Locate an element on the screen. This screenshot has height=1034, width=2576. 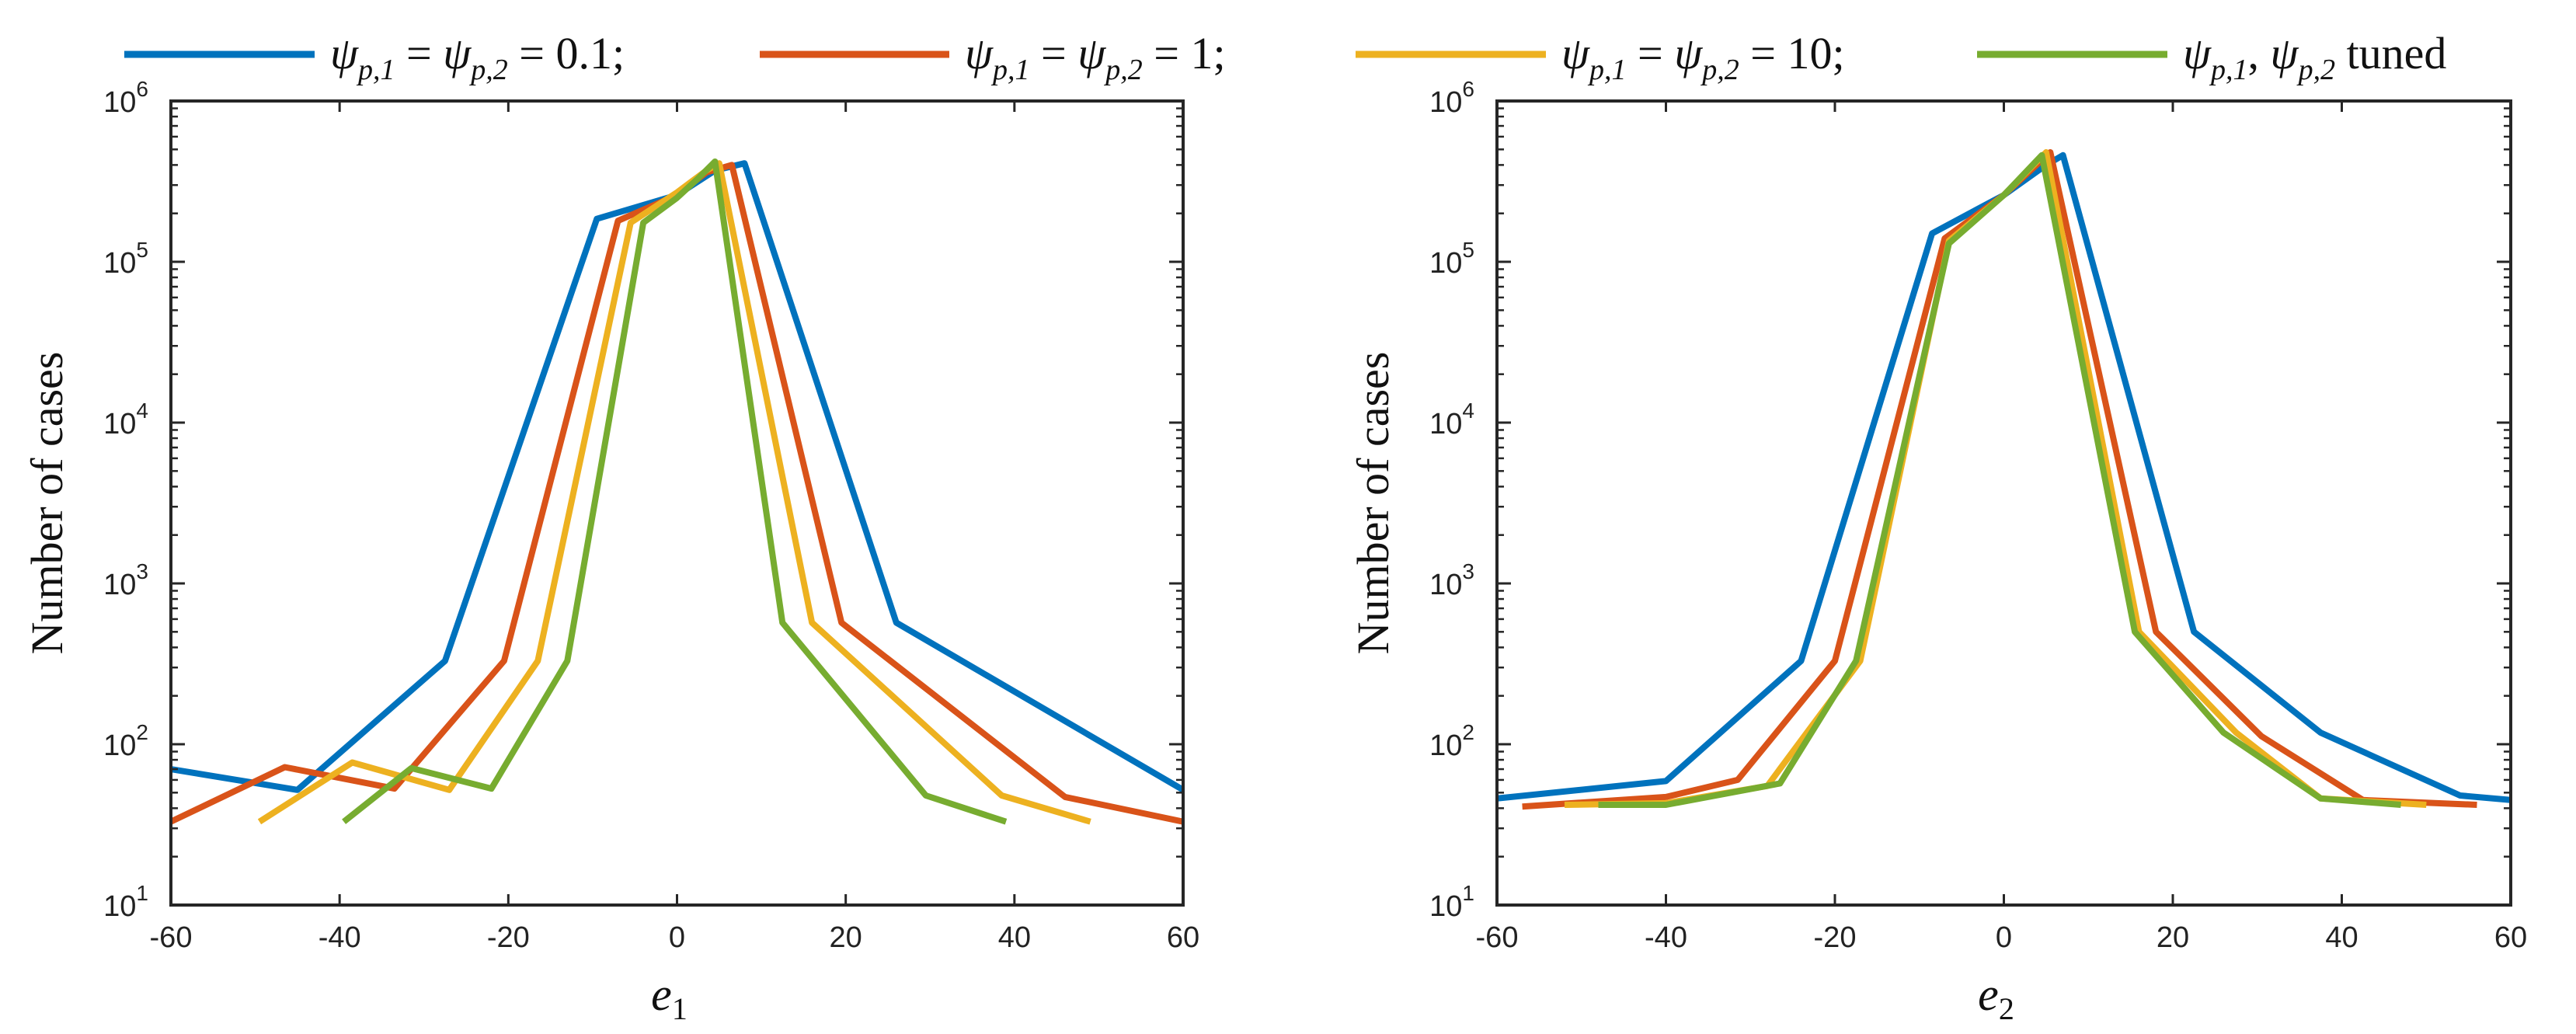
x-axis-label: e2 is located at coordinates (1996, 997).